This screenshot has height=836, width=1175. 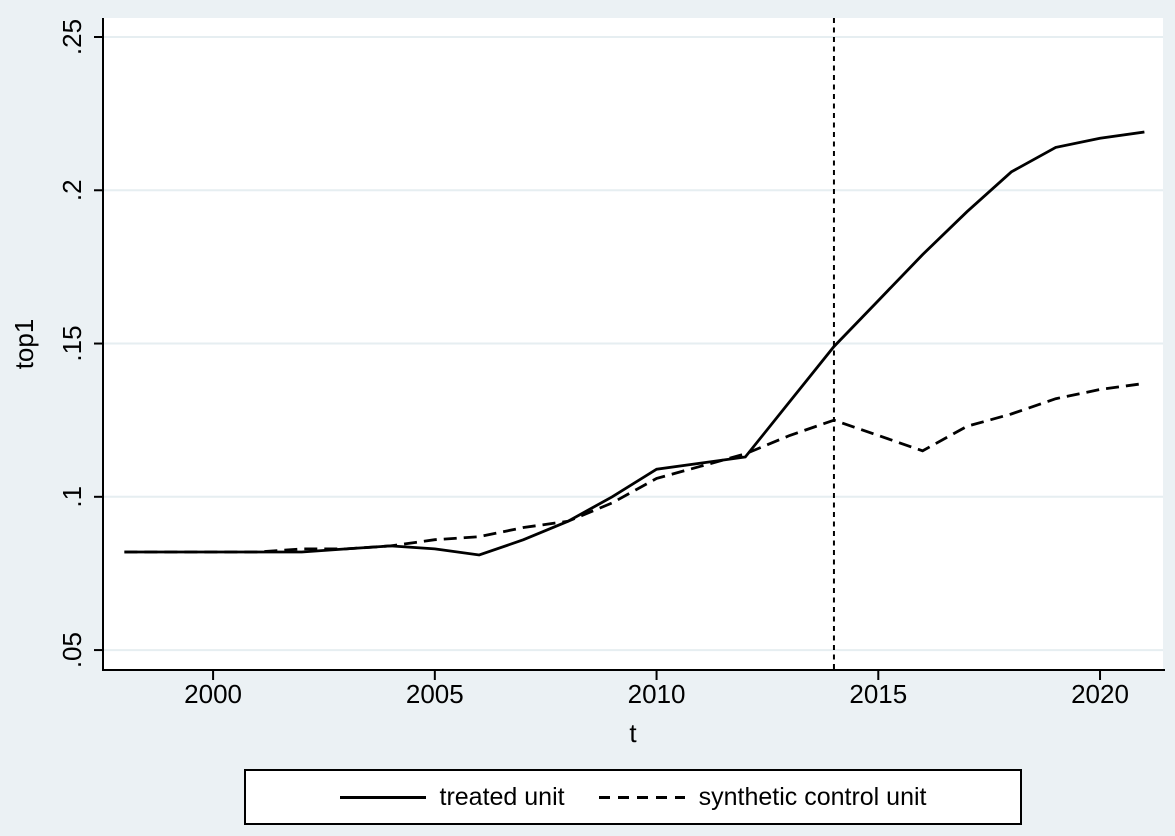 I want to click on x-axis-title: t, so click(x=633, y=733).